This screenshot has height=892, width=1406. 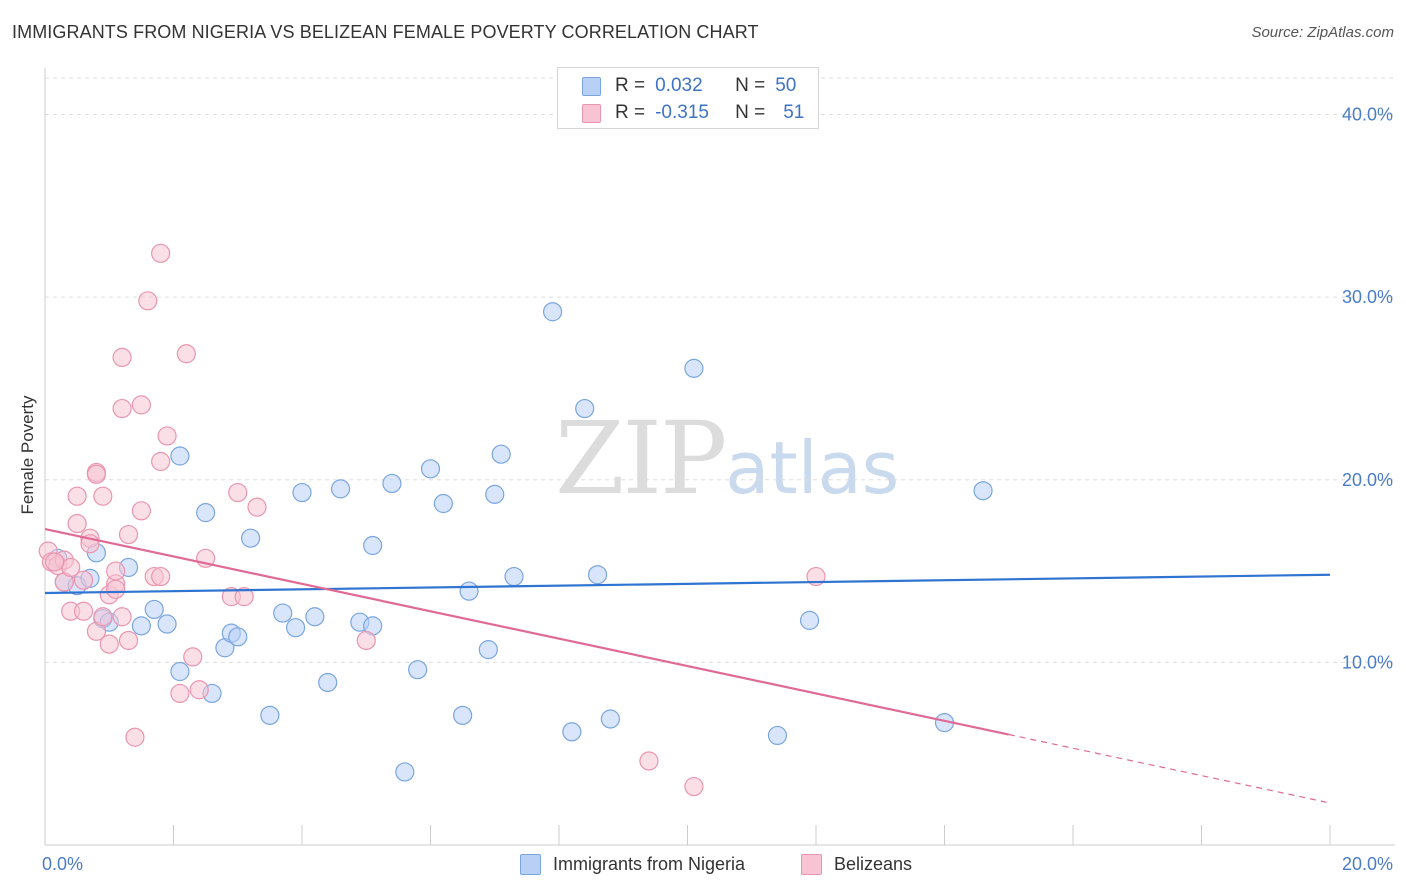 I want to click on y-tick-label: 30.0%, so click(x=1367, y=297).